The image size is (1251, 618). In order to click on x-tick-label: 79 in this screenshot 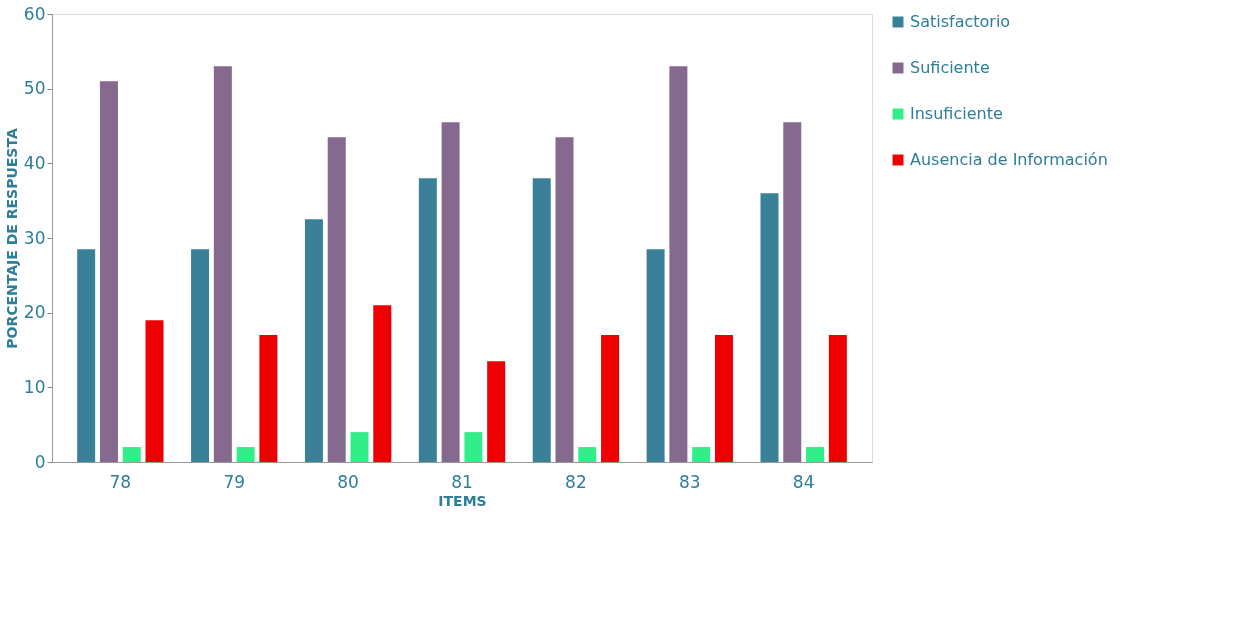, I will do `click(234, 481)`.